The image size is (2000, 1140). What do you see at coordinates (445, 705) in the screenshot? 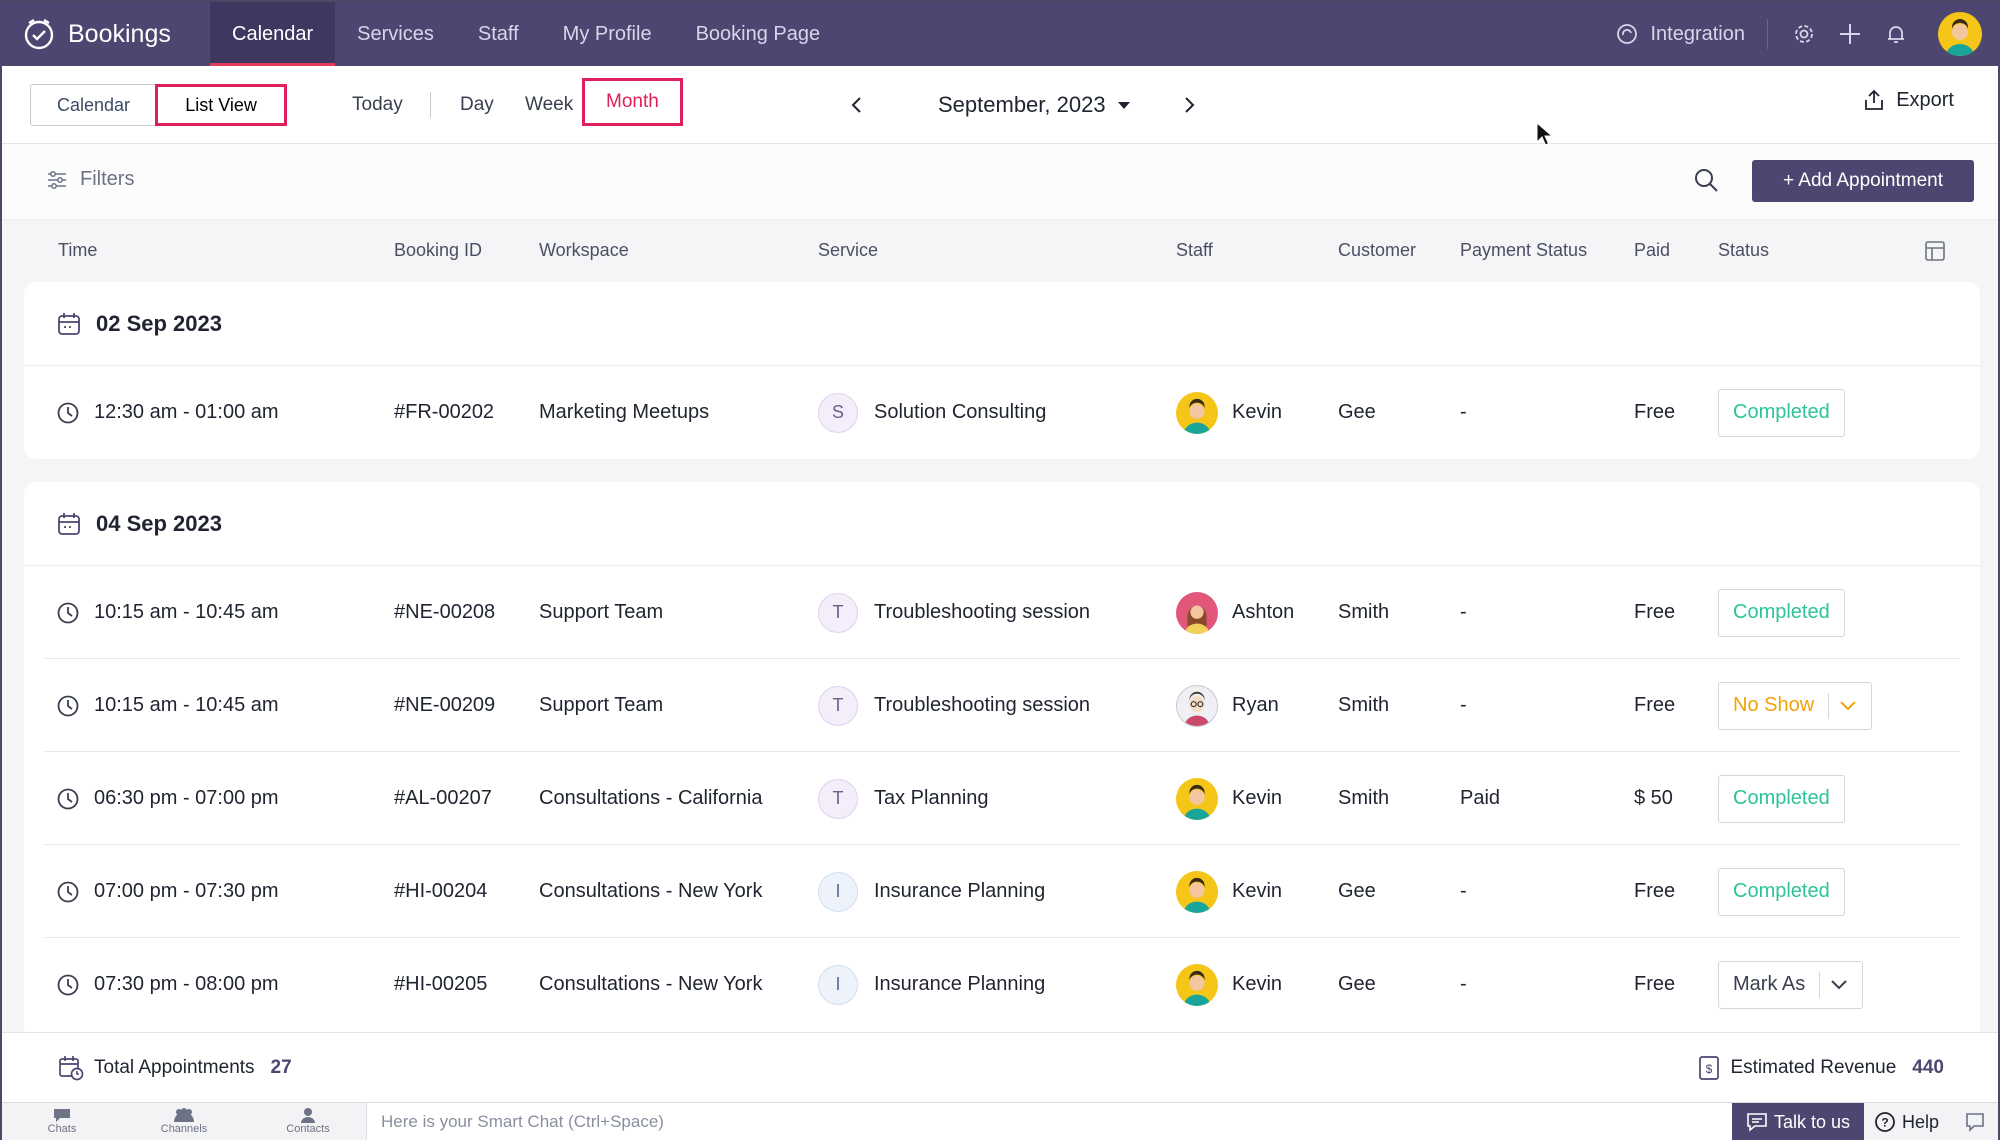
I see `booking-id: #NE-00209` at bounding box center [445, 705].